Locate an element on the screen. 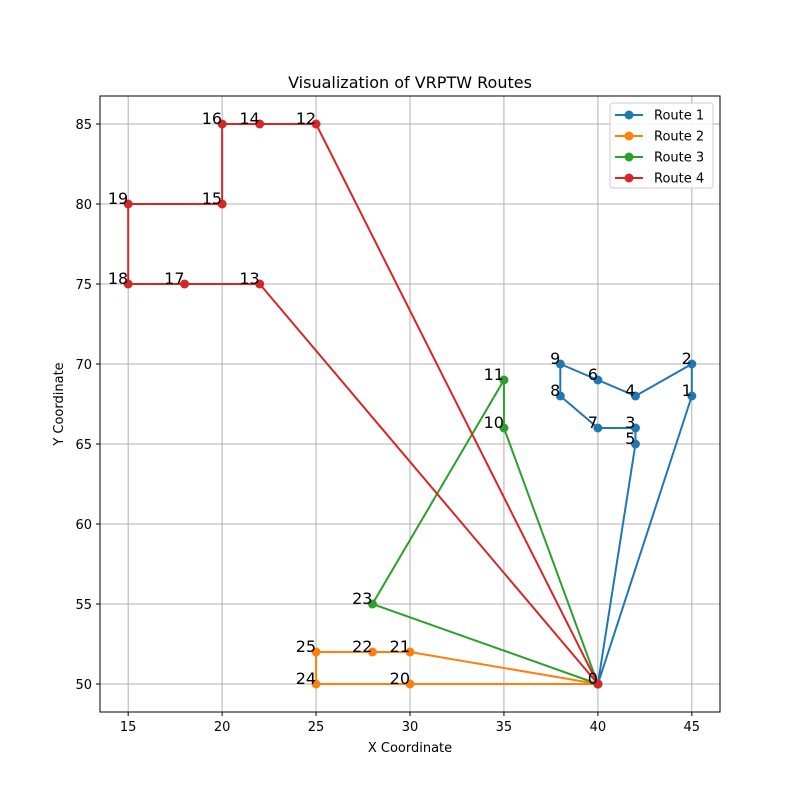  node-label: 17 is located at coordinates (174, 278).